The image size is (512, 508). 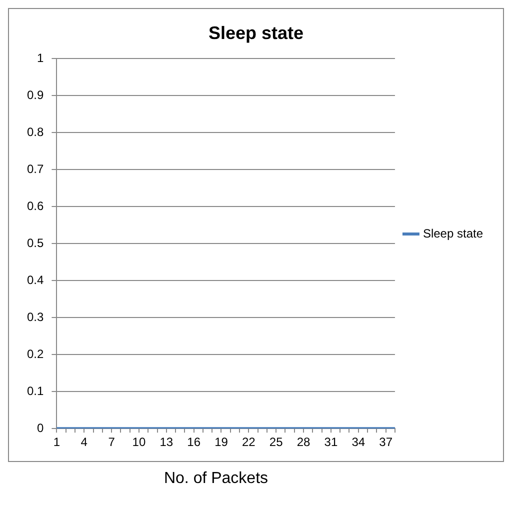 I want to click on x-tick-label: 16, so click(x=194, y=442).